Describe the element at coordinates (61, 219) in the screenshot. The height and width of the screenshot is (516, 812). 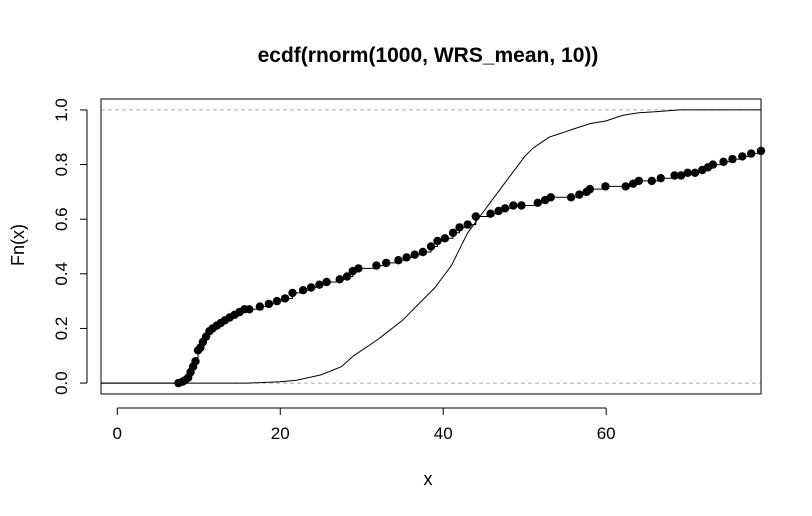
I see `y-tick-label-3: 0.6` at that location.